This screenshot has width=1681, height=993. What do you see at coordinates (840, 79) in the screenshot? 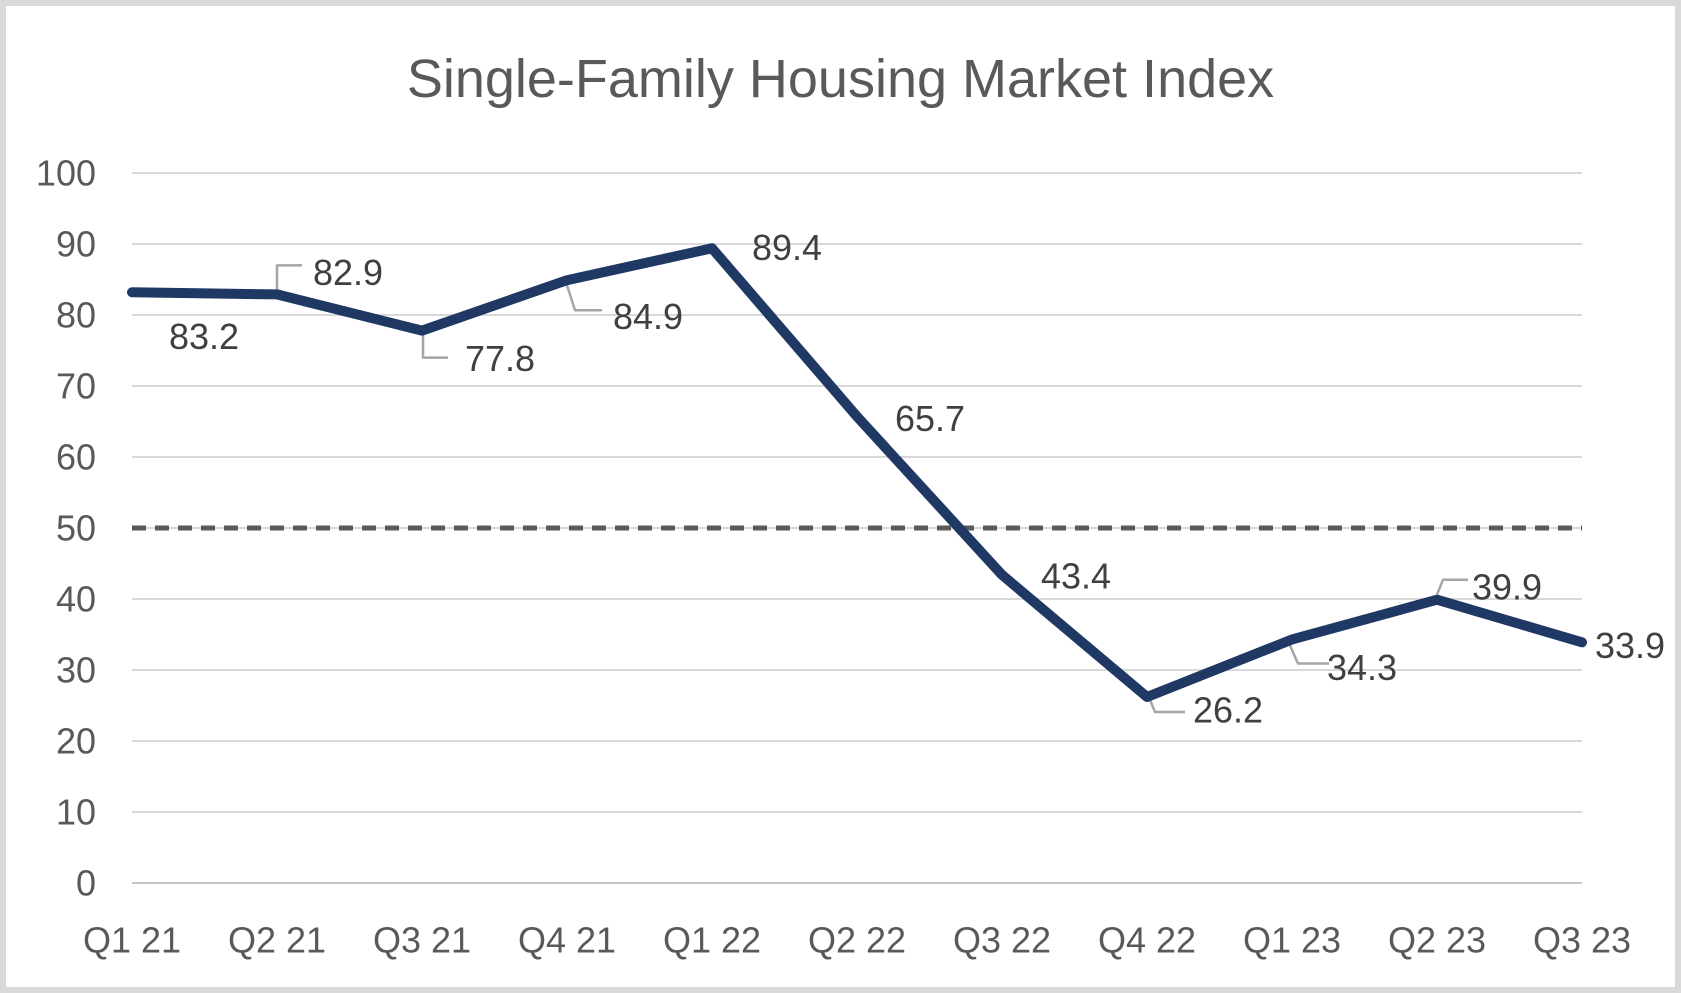
I see `chart-title: Single-Family Housing Market Index` at bounding box center [840, 79].